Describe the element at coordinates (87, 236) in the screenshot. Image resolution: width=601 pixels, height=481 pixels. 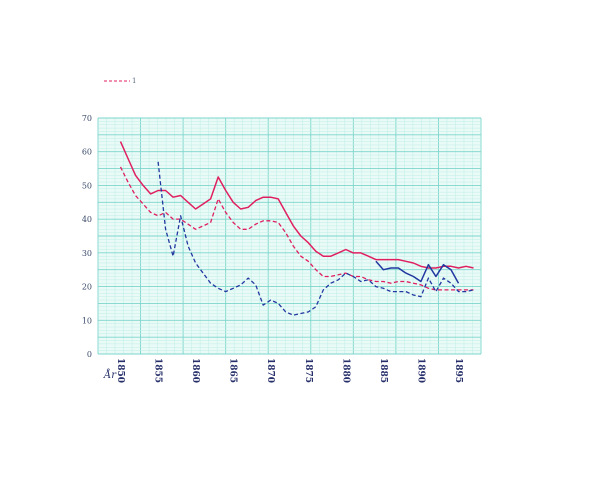
I see `y-axis-ticks: 0 10 20 30 40 50 60 70` at that location.